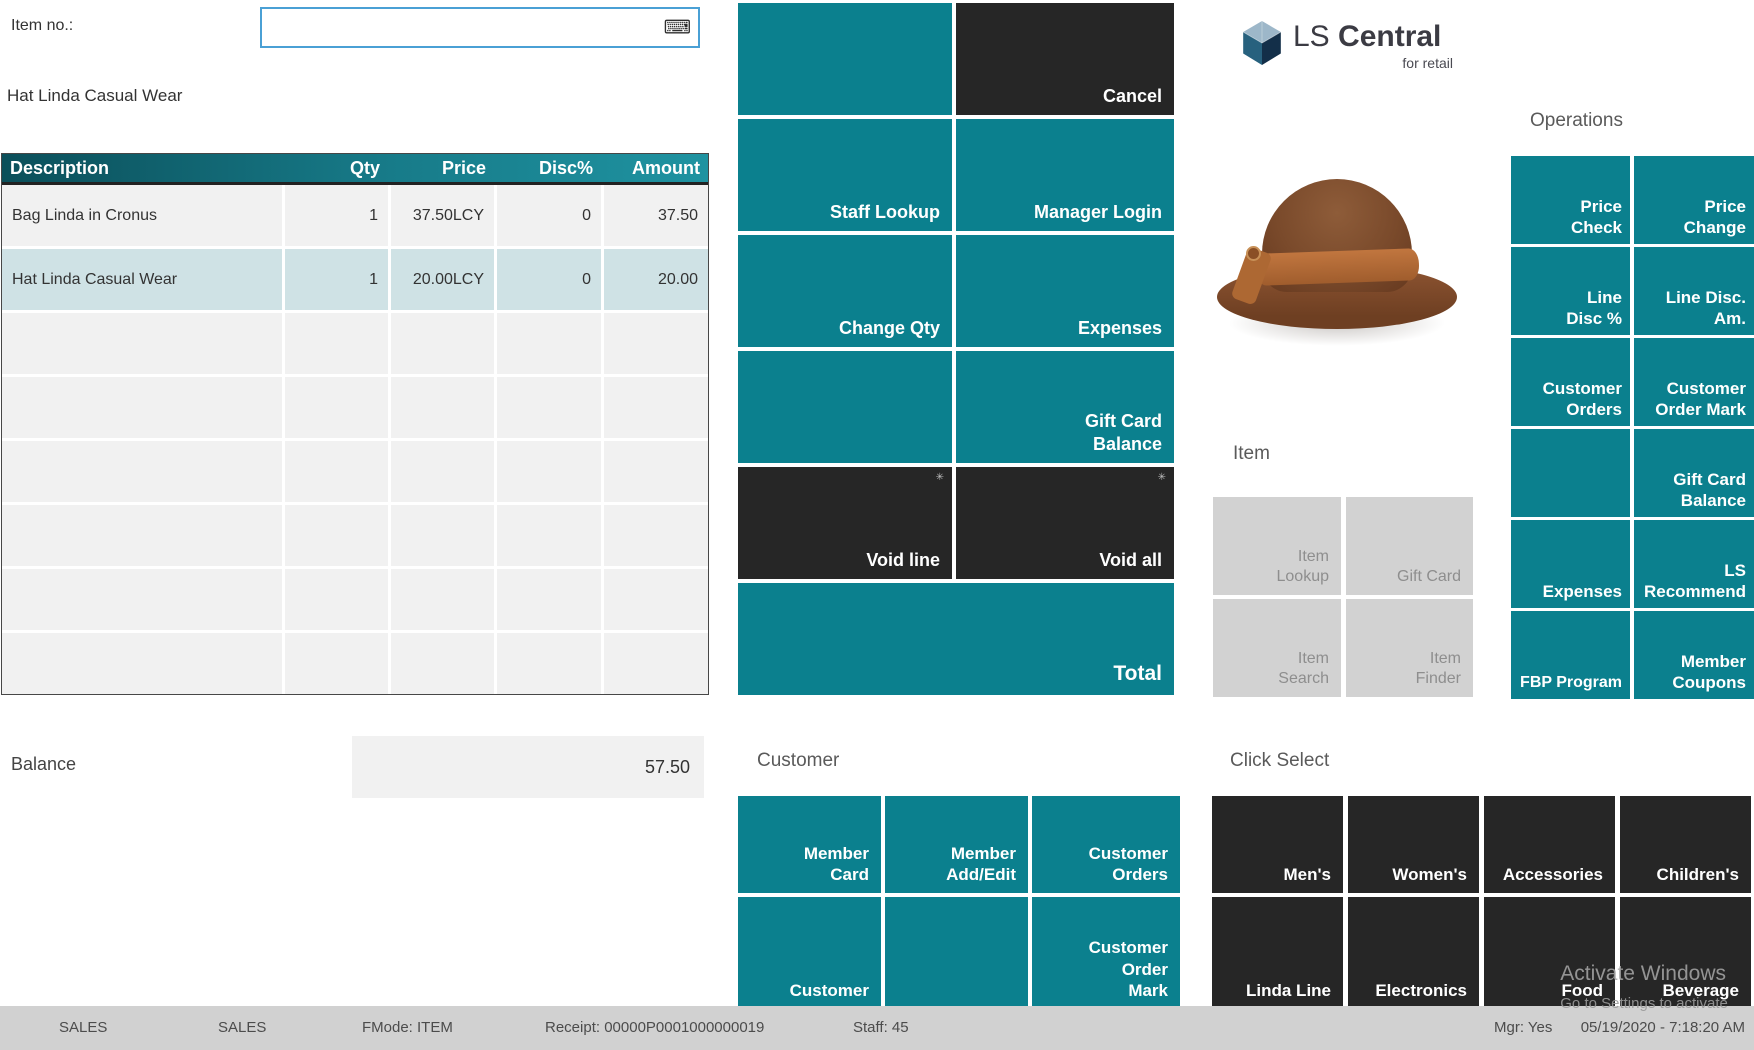  I want to click on button-label: Member Coupons, so click(1709, 671).